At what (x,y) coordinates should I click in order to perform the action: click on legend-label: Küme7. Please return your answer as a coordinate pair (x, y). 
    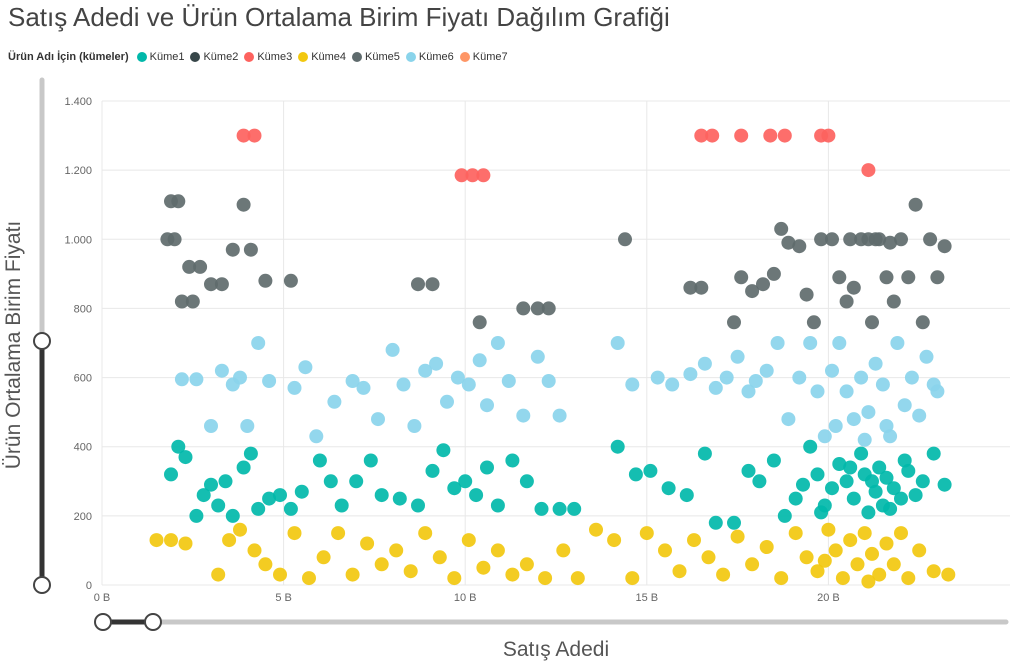
    Looking at the image, I should click on (490, 57).